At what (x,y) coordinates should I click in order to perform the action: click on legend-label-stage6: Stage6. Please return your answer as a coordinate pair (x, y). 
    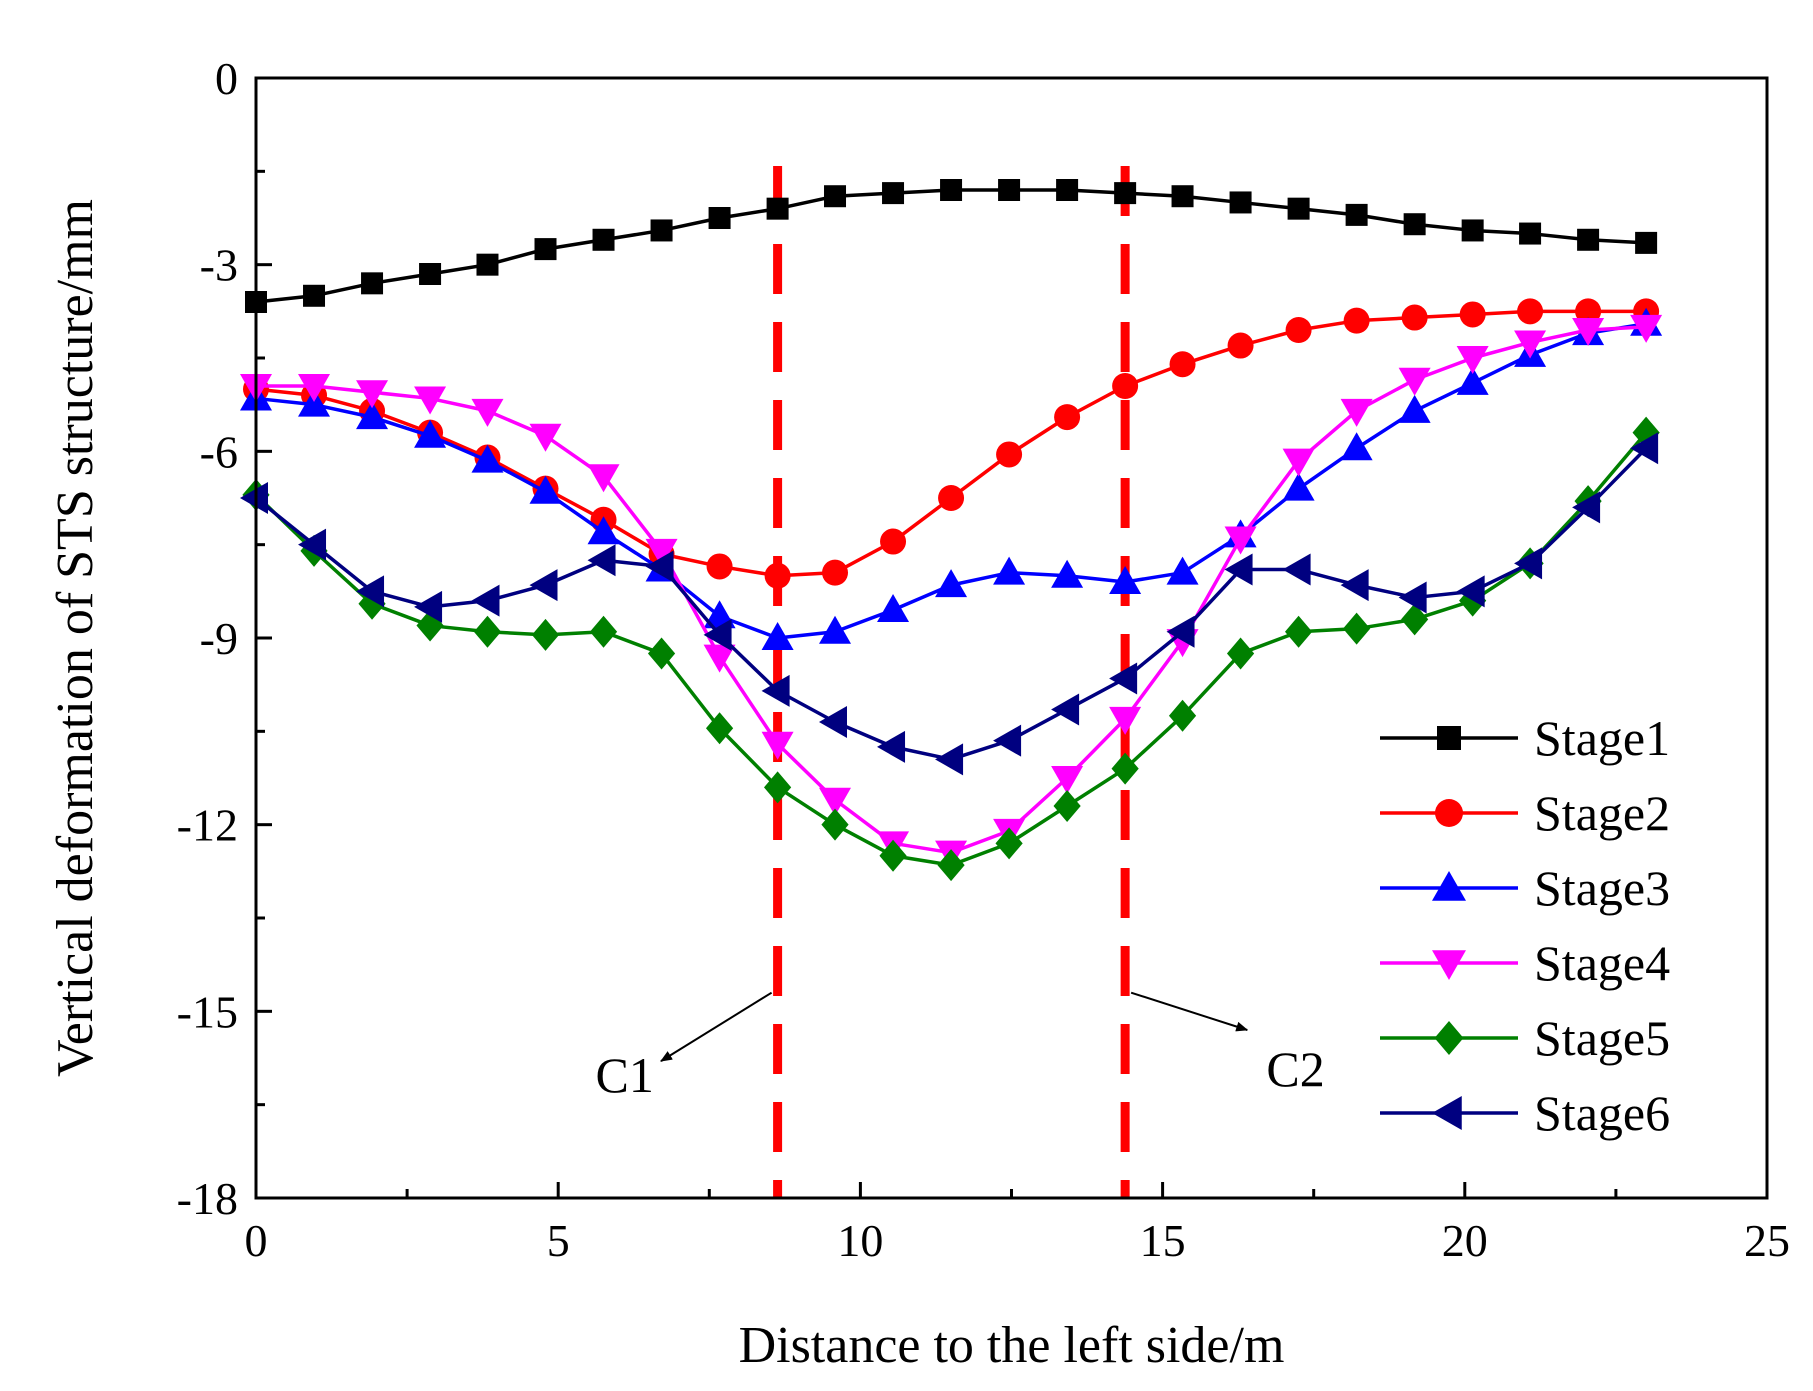
    Looking at the image, I should click on (1602, 1113).